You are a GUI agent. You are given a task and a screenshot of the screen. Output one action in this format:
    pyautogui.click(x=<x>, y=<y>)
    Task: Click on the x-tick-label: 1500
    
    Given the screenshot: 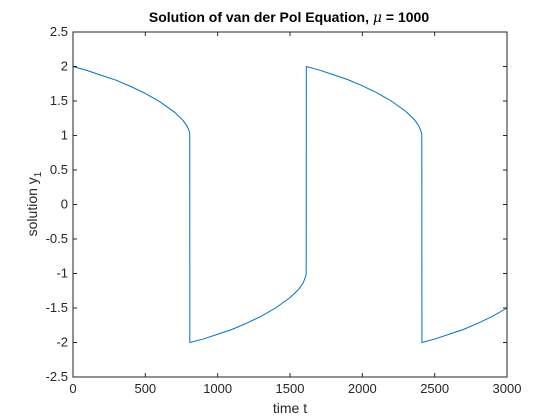 What is the action you would take?
    pyautogui.click(x=290, y=388)
    